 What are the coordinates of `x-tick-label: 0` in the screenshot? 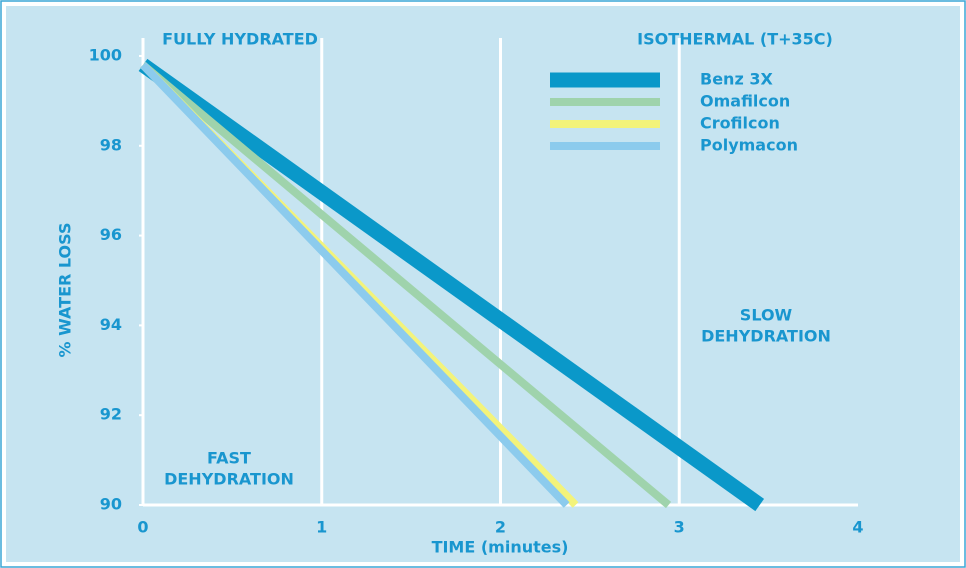 It's located at (142, 527).